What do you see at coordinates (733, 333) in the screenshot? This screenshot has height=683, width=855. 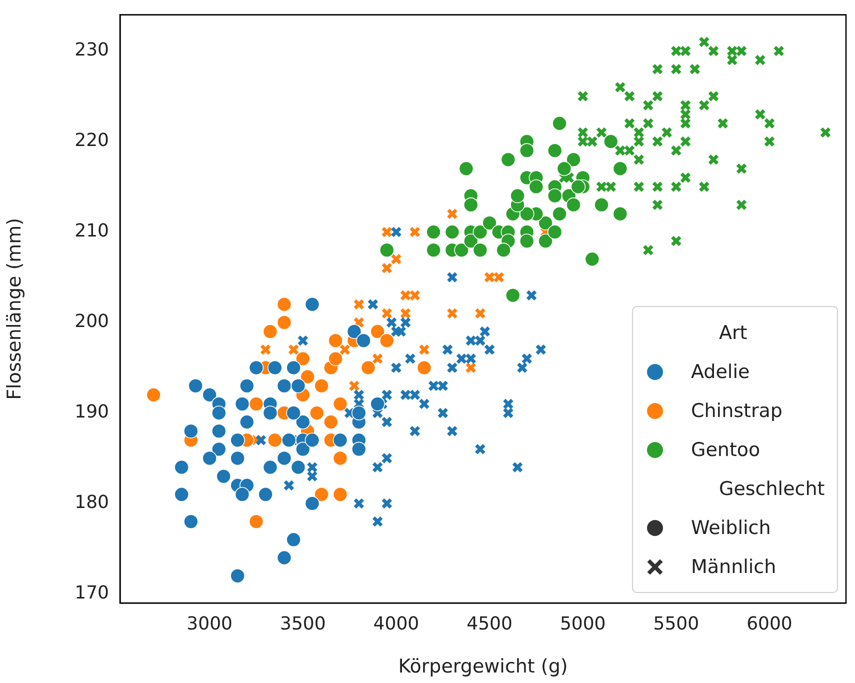 I see `legend-title: Art` at bounding box center [733, 333].